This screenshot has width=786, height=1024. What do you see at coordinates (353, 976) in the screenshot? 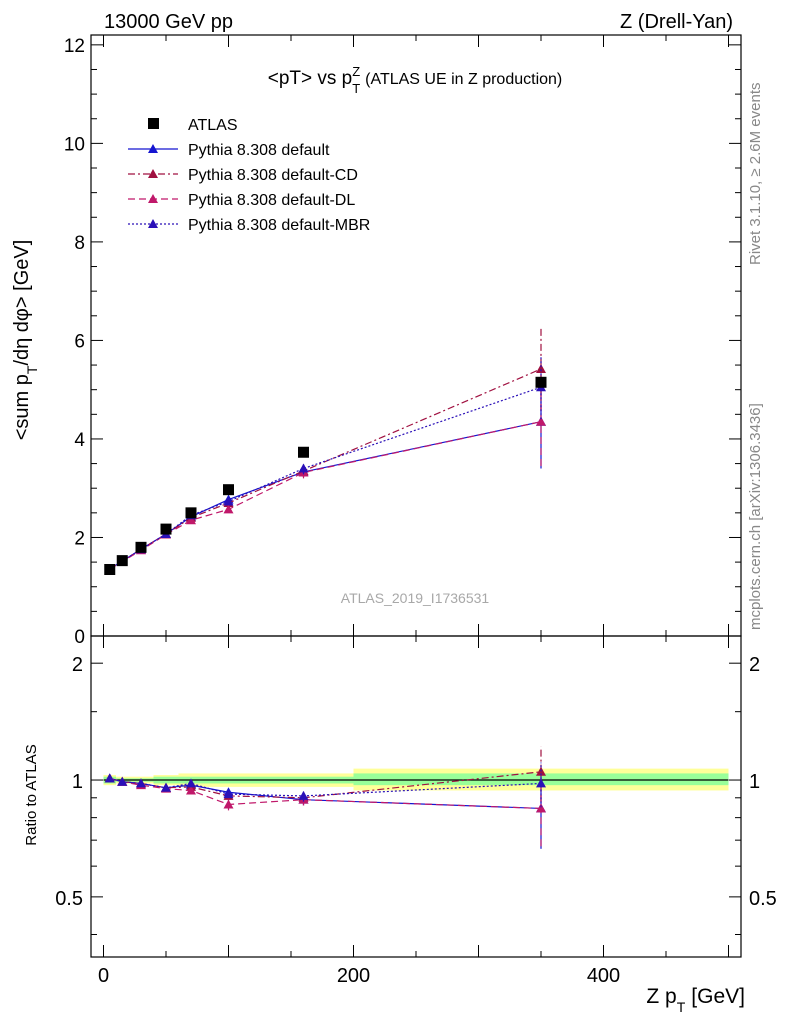
I see `x-tick-label: 200` at bounding box center [353, 976].